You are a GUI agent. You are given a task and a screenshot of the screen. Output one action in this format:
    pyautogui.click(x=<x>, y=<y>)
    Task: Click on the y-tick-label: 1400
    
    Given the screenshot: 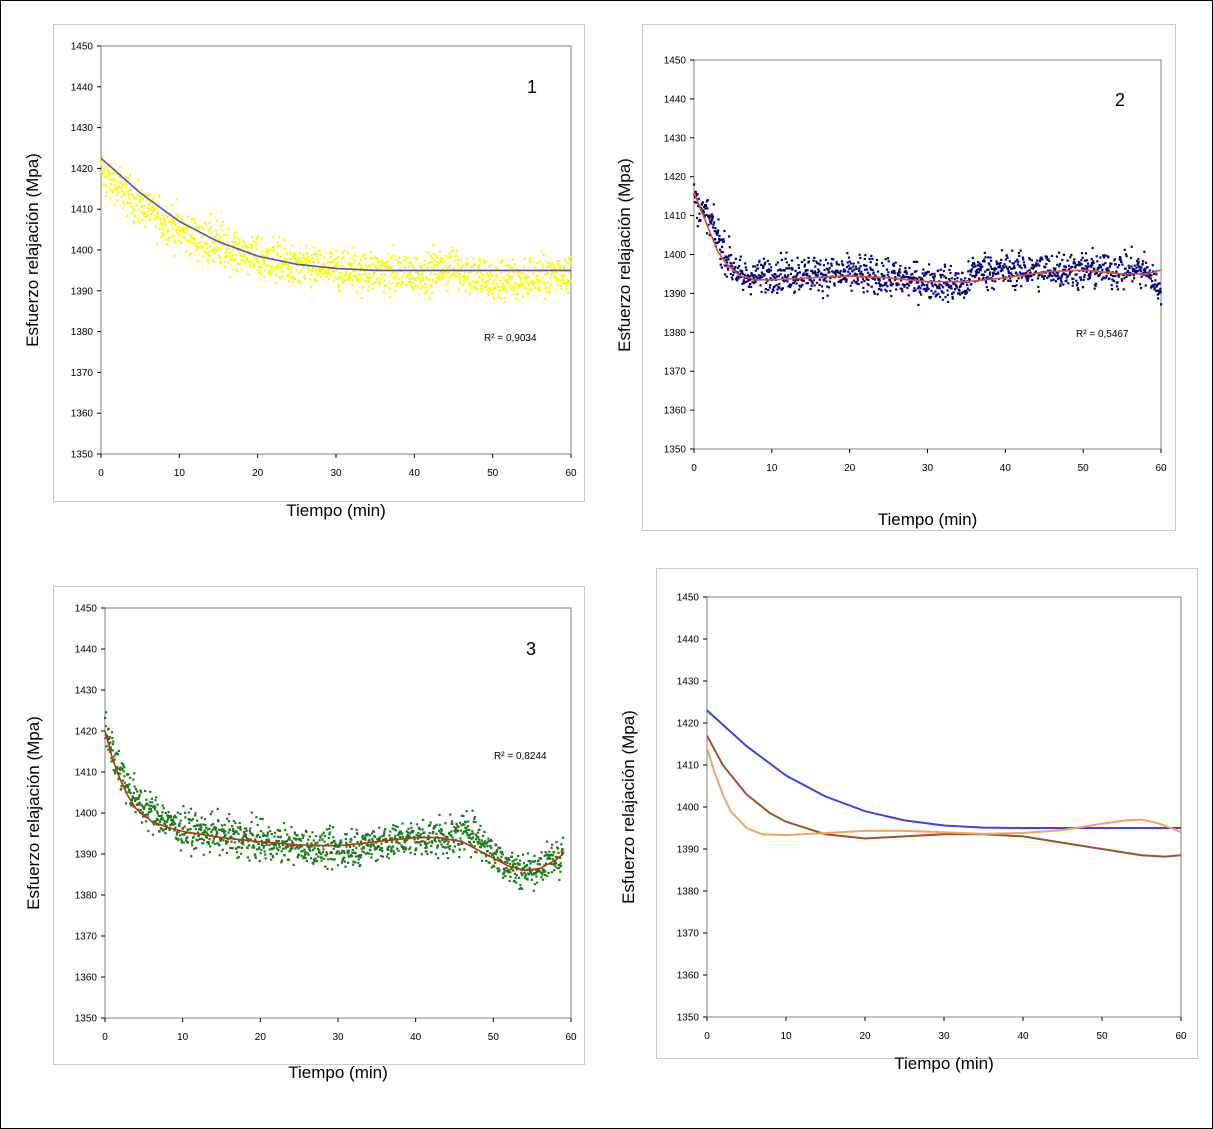 What is the action you would take?
    pyautogui.click(x=82, y=251)
    